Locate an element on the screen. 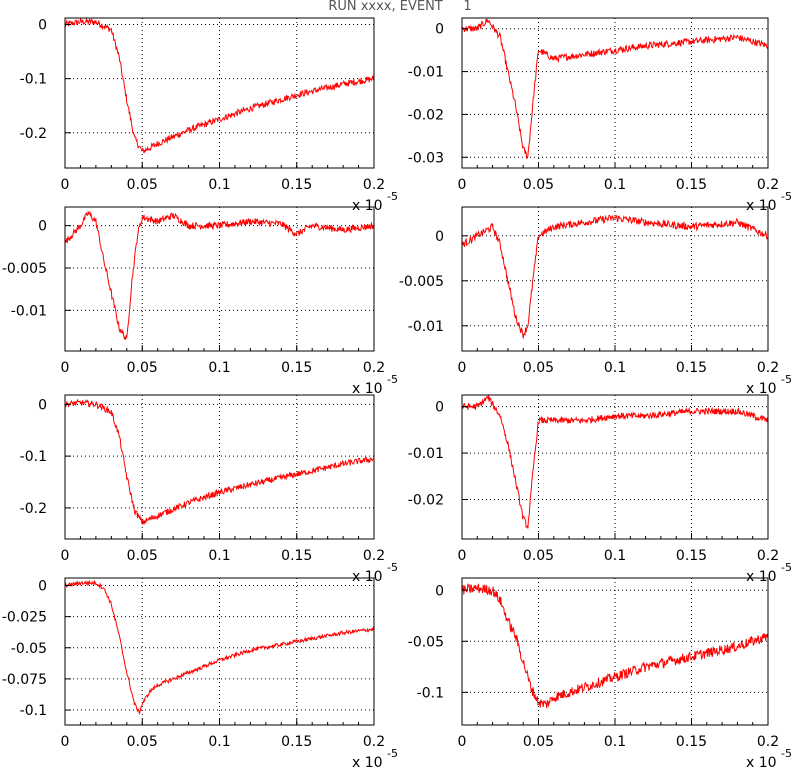  y-tick-label: -0.025 is located at coordinates (24, 618).